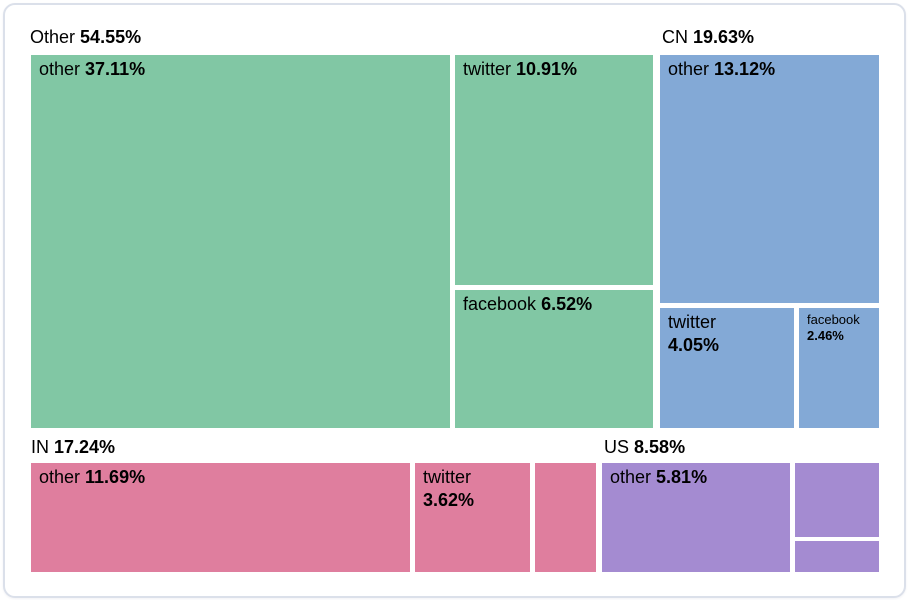  What do you see at coordinates (554, 359) in the screenshot?
I see `cell-other-facebook: facebook 6.52%` at bounding box center [554, 359].